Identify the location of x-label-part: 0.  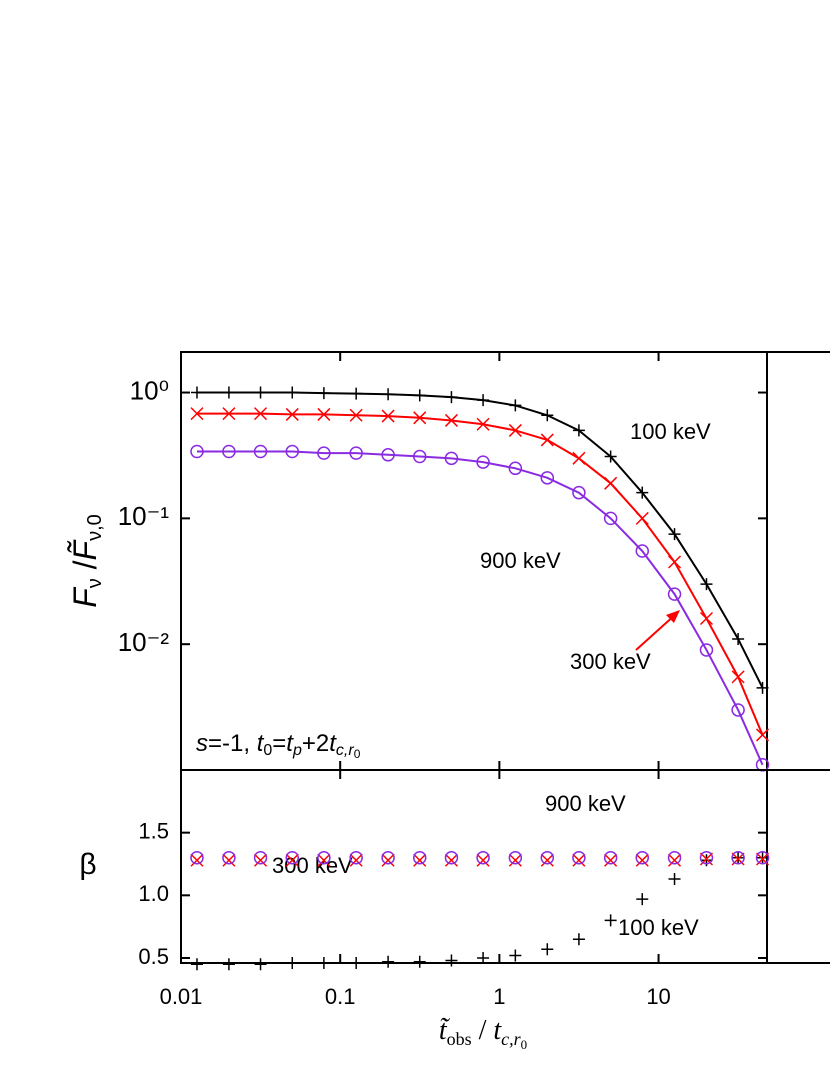
(524, 1044).